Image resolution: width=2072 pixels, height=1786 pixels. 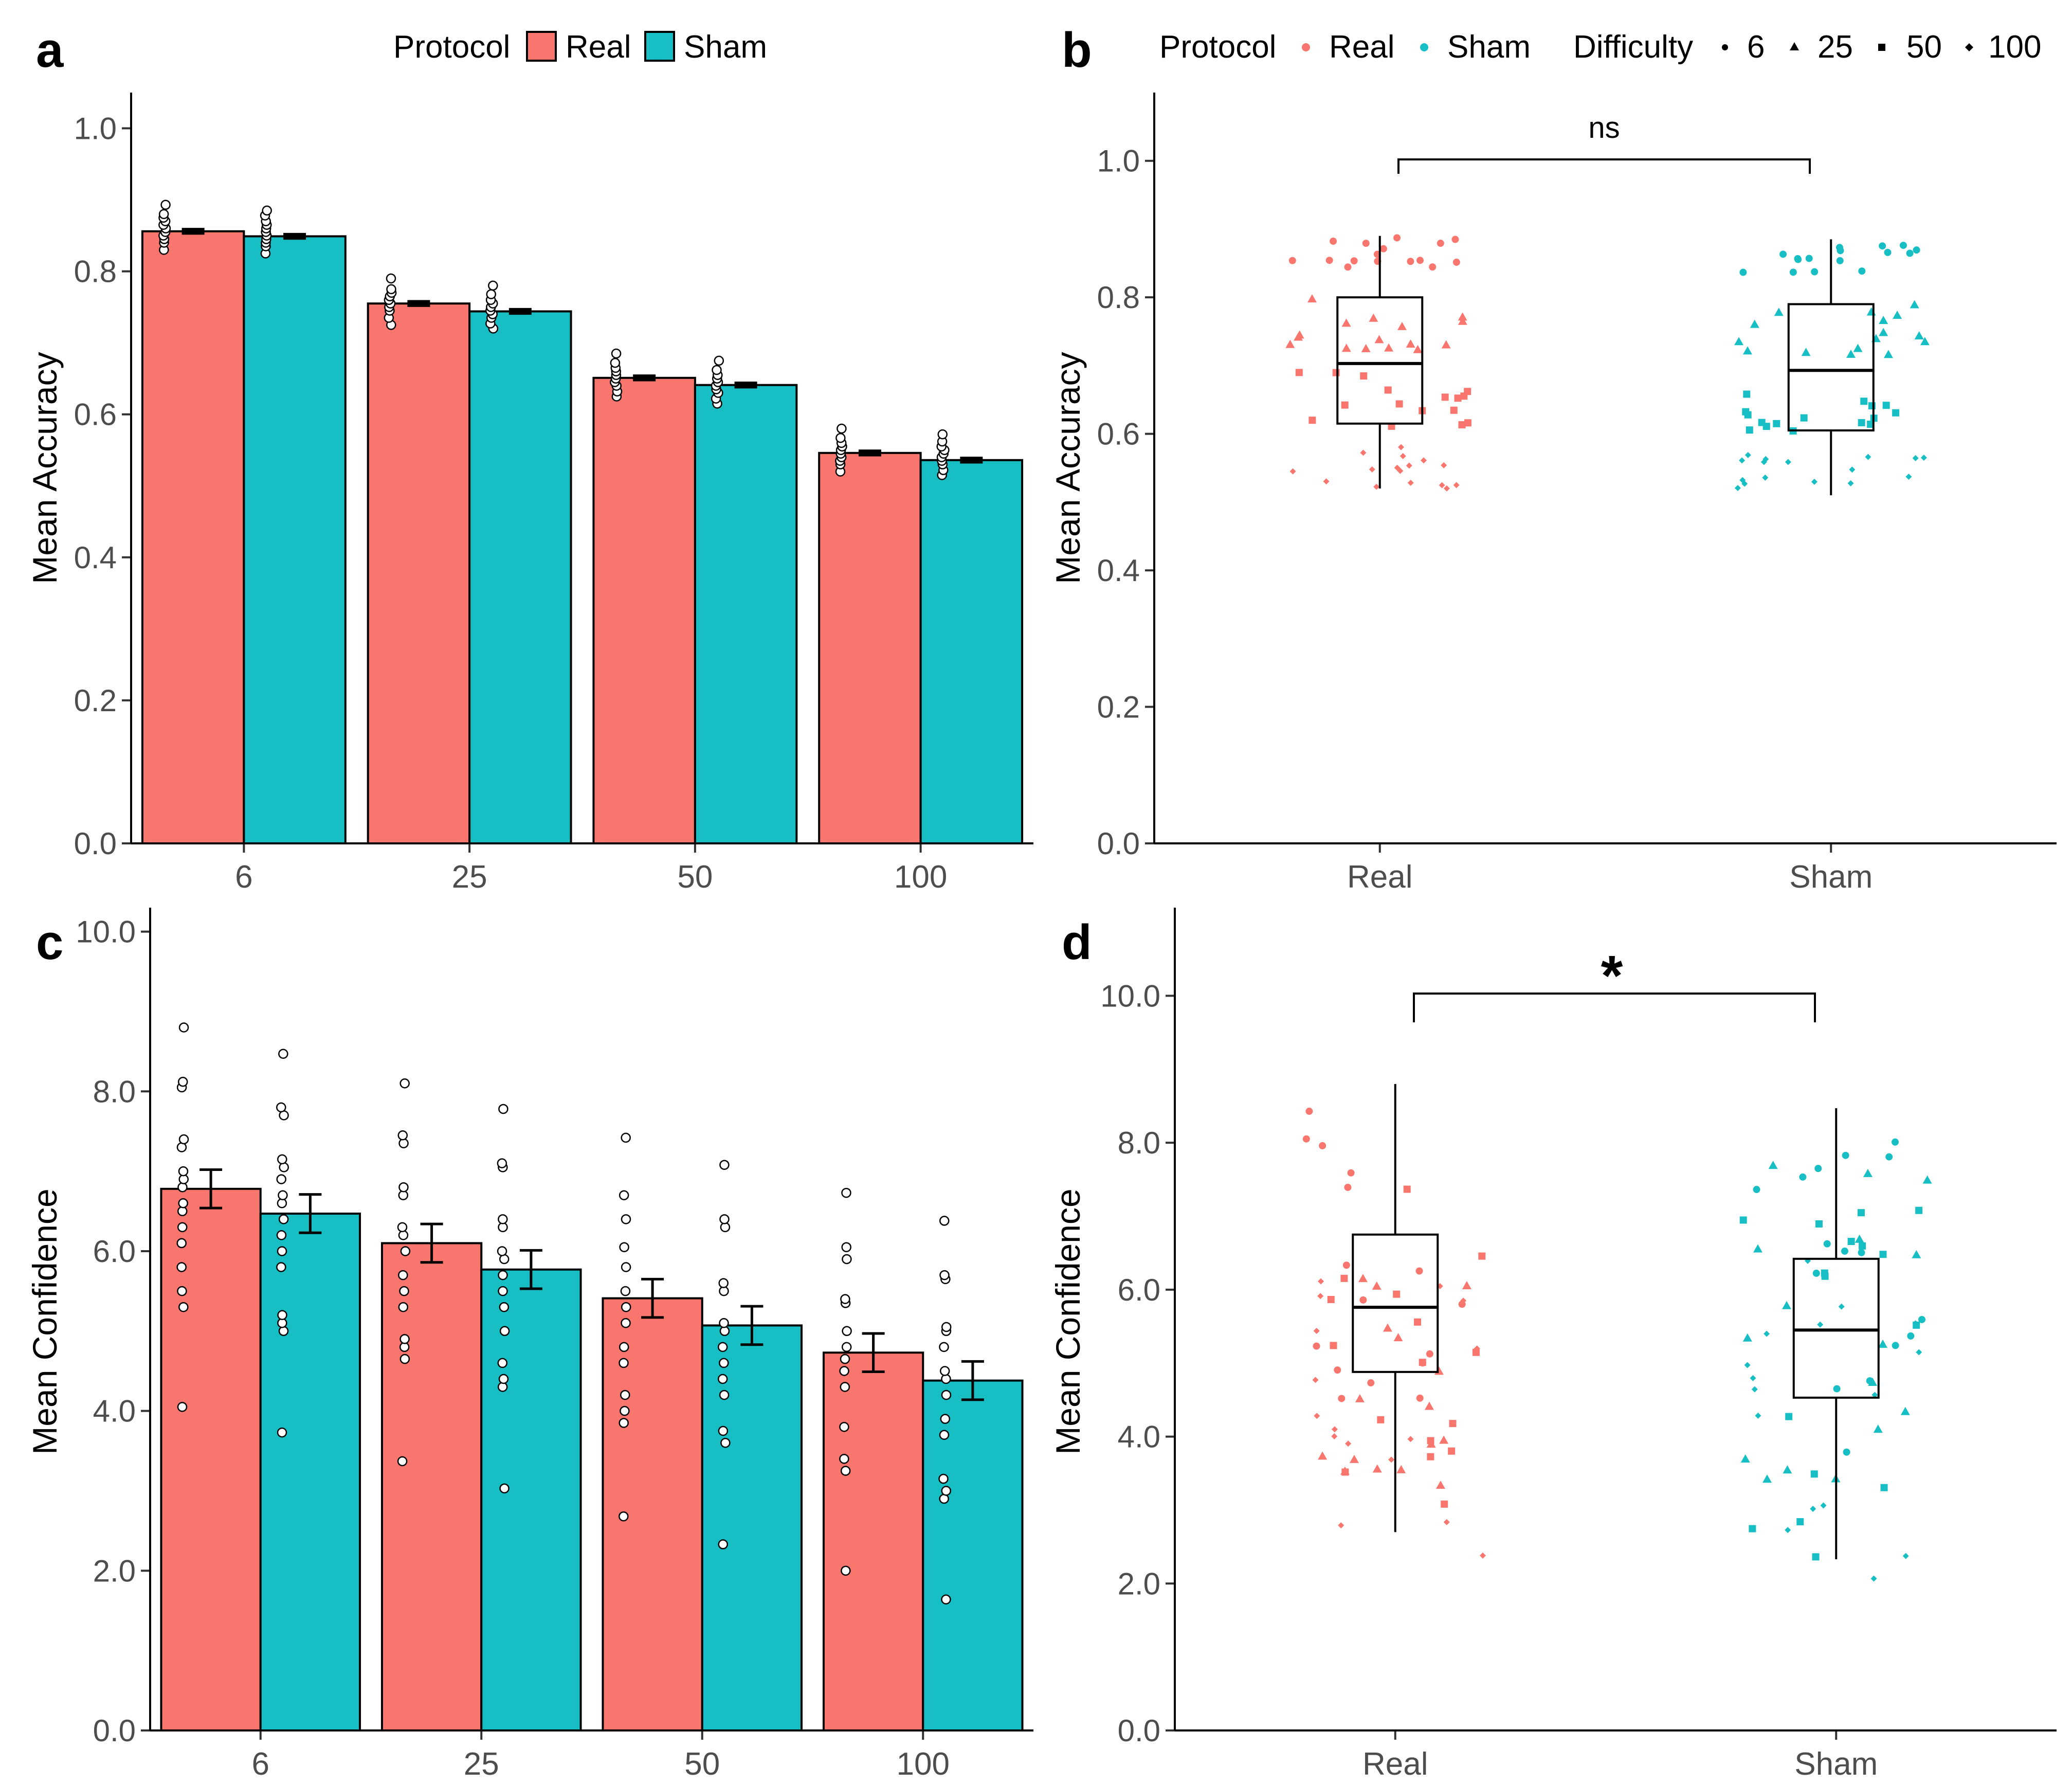 I want to click on panel-label-a: a, so click(x=50, y=50).